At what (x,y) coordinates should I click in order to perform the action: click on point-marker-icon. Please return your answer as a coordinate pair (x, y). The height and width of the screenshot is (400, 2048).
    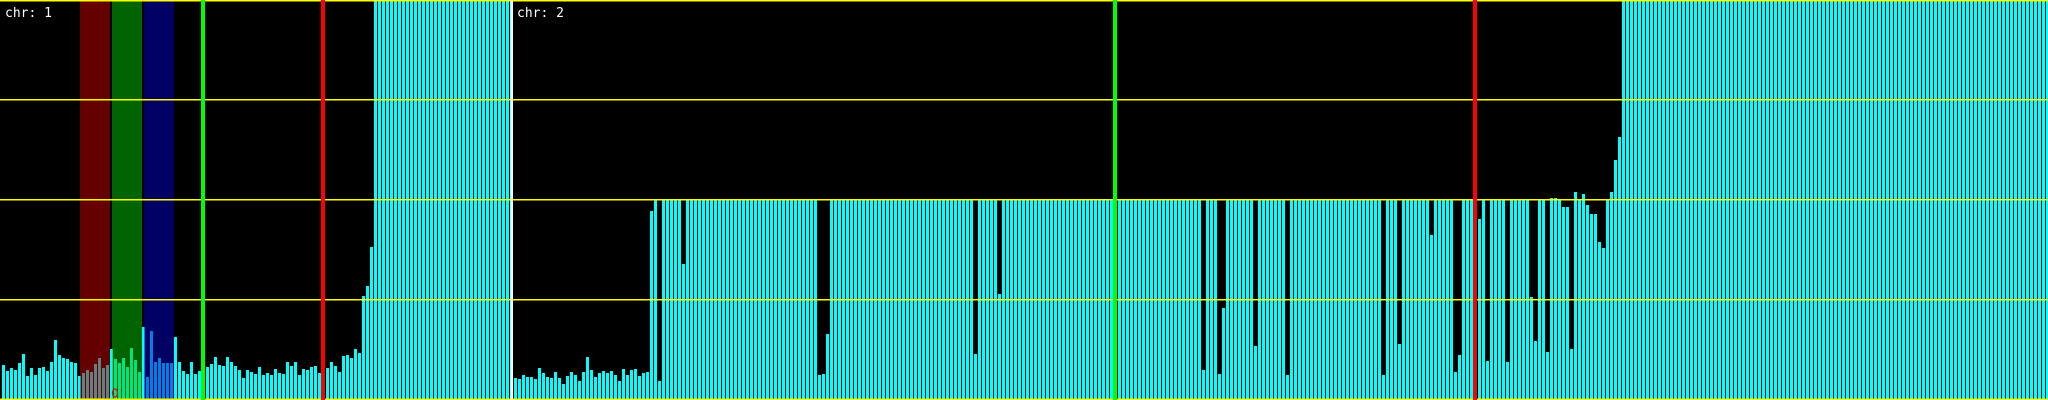
    Looking at the image, I should click on (115, 393).